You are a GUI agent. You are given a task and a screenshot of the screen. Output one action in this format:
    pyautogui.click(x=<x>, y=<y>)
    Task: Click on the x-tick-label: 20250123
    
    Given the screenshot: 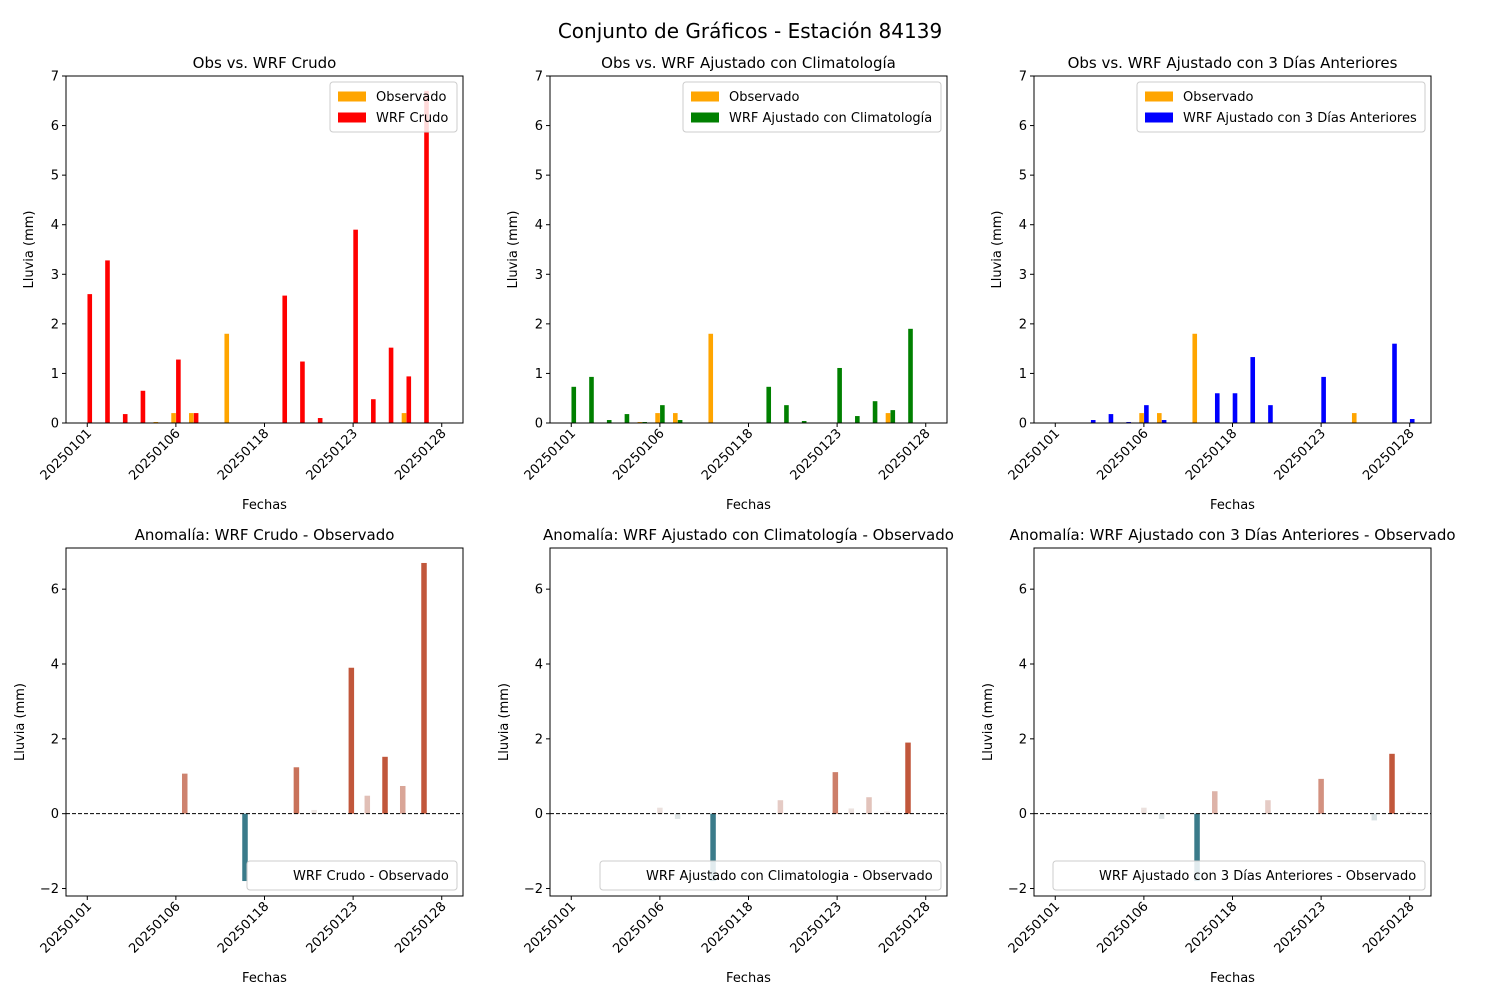 What is the action you would take?
    pyautogui.click(x=816, y=454)
    